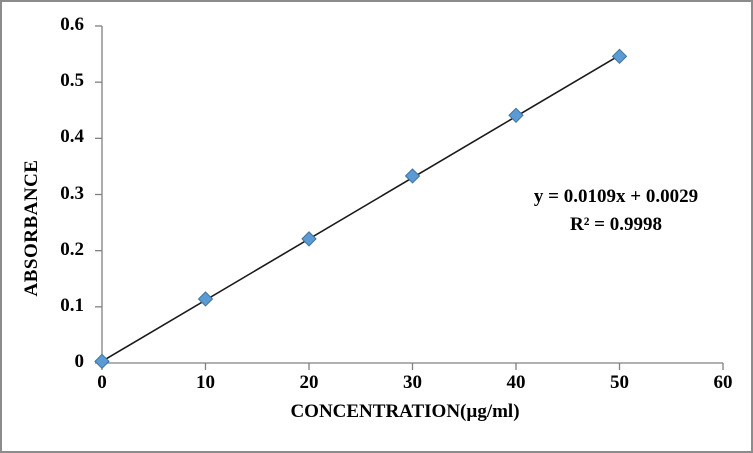  Describe the element at coordinates (72, 249) in the screenshot. I see `y-tick-label: 0.2` at that location.